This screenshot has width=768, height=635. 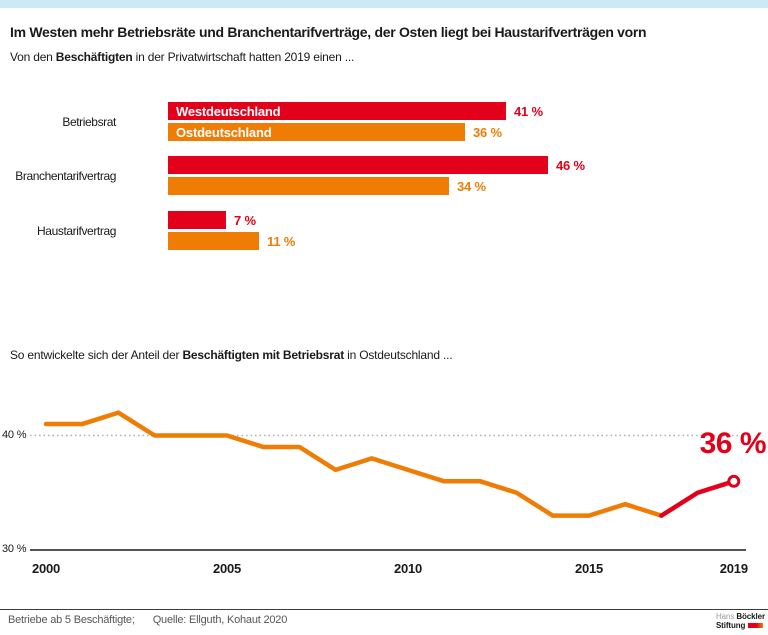 What do you see at coordinates (733, 568) in the screenshot?
I see `x-axis-tick-label: 2019` at bounding box center [733, 568].